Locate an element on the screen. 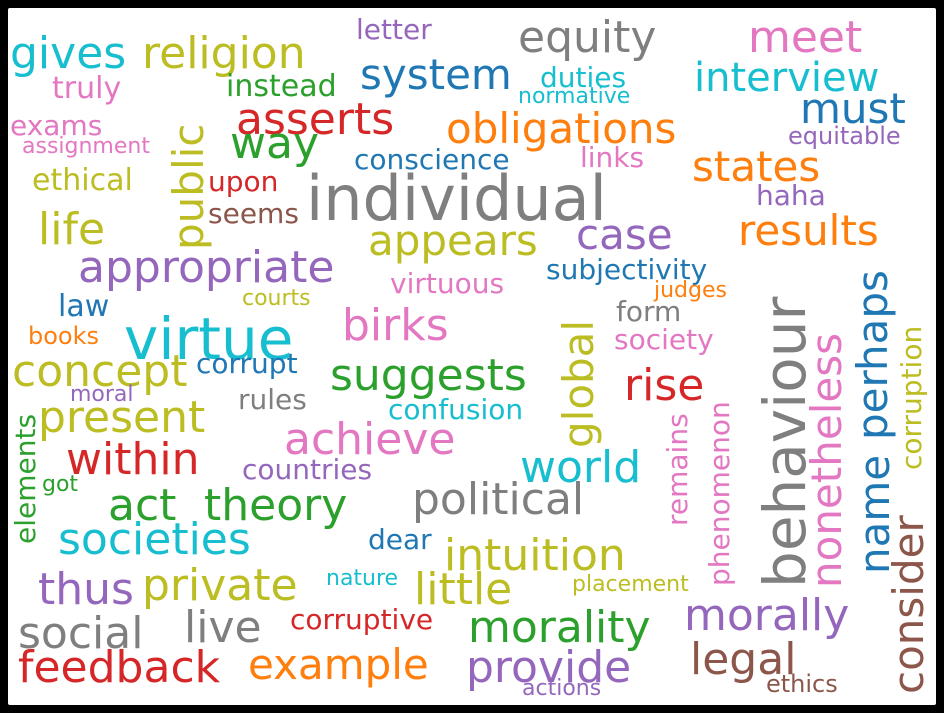 Image resolution: width=944 pixels, height=713 pixels. word-rules: rules is located at coordinates (272, 399).